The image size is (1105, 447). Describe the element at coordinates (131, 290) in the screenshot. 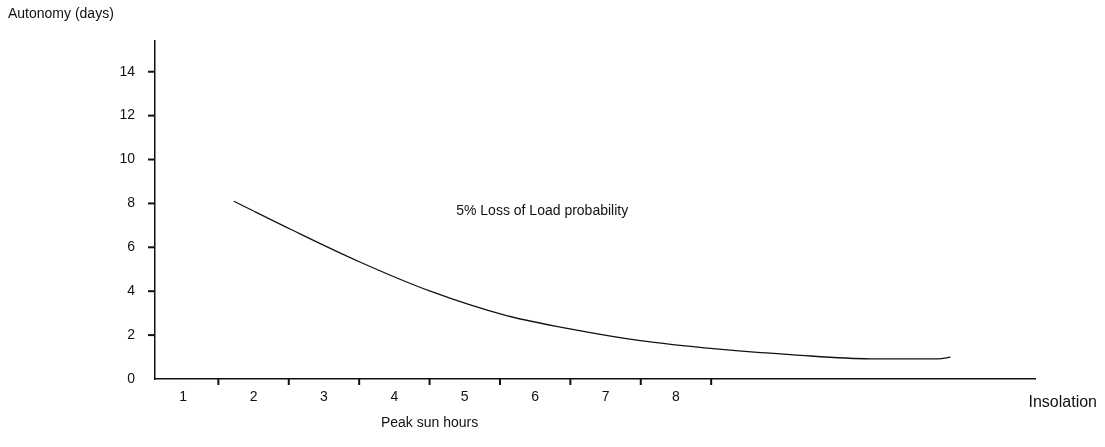

I see `y-tick-label: 4` at that location.